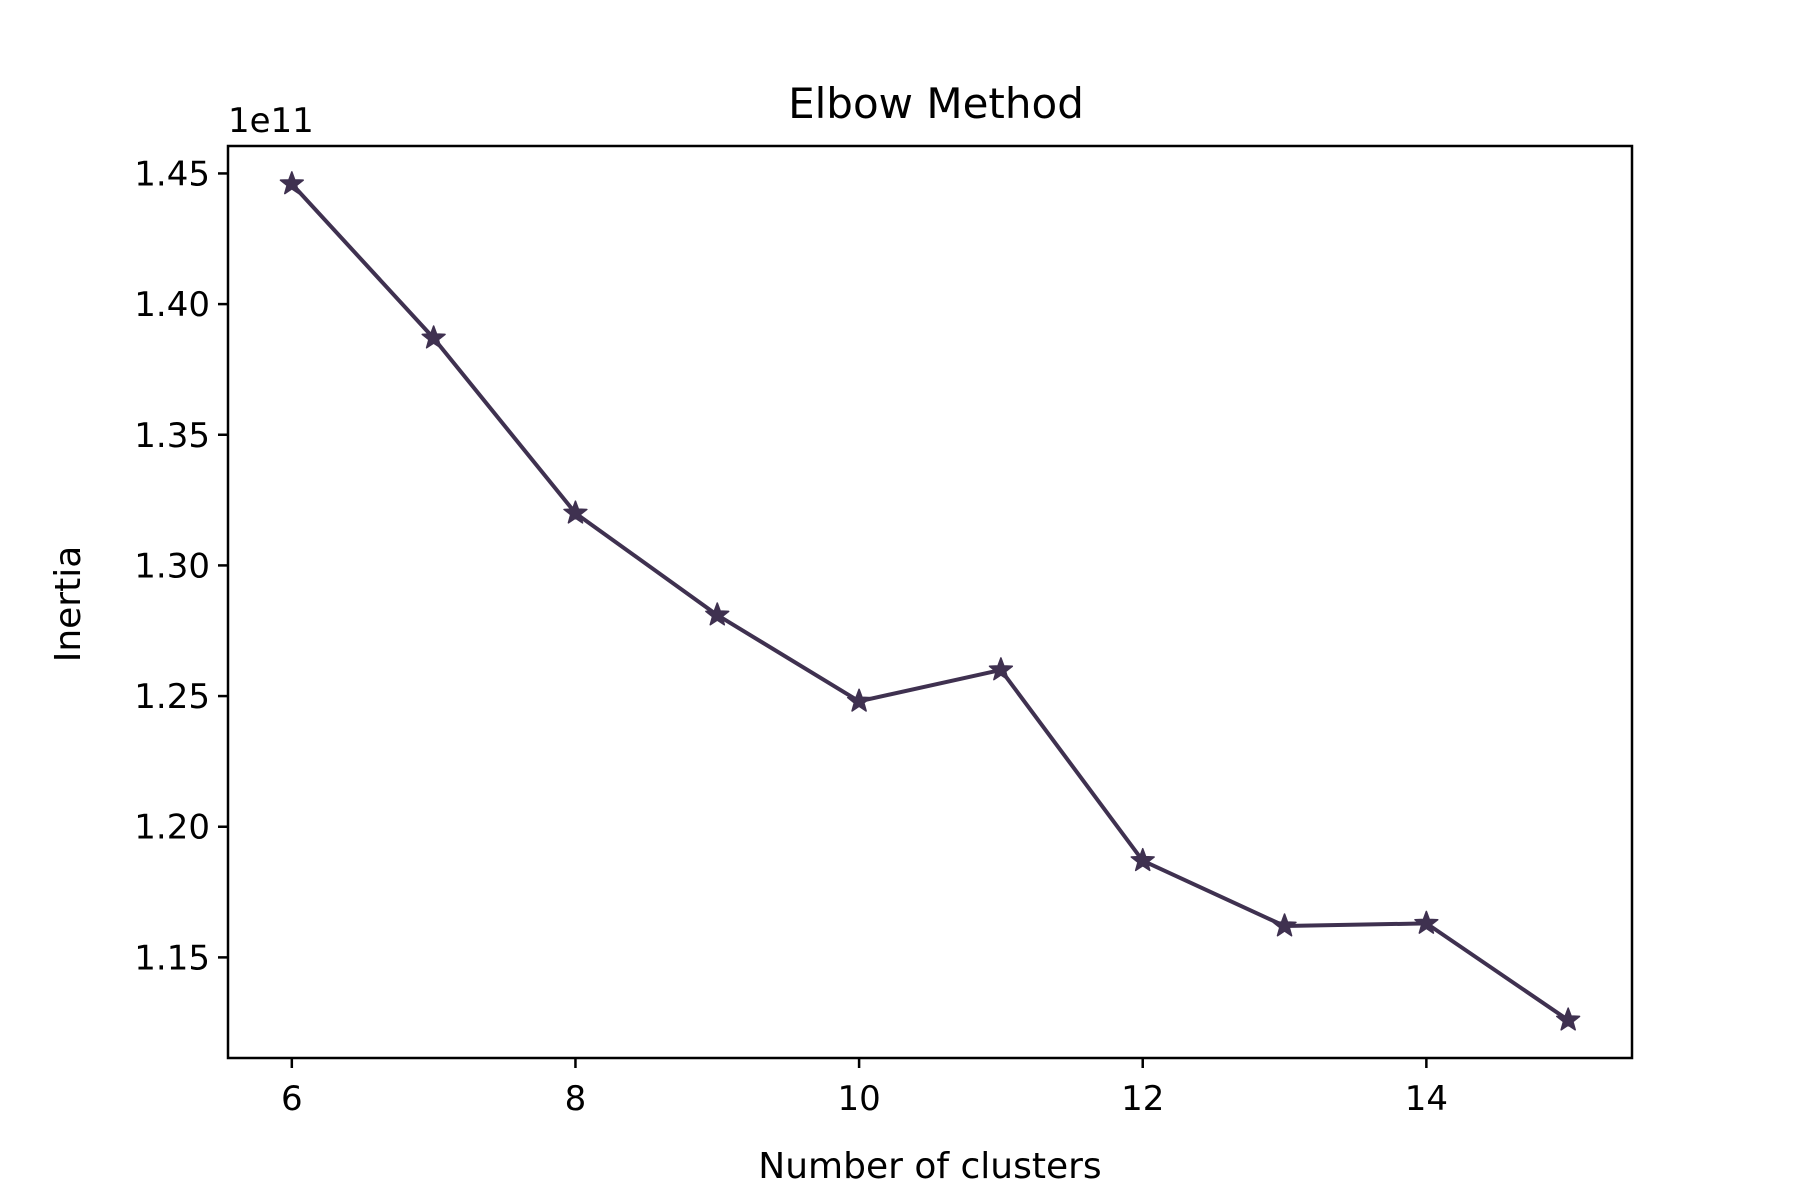 The width and height of the screenshot is (1800, 1200). I want to click on y-tick-label: 1.20, so click(172, 828).